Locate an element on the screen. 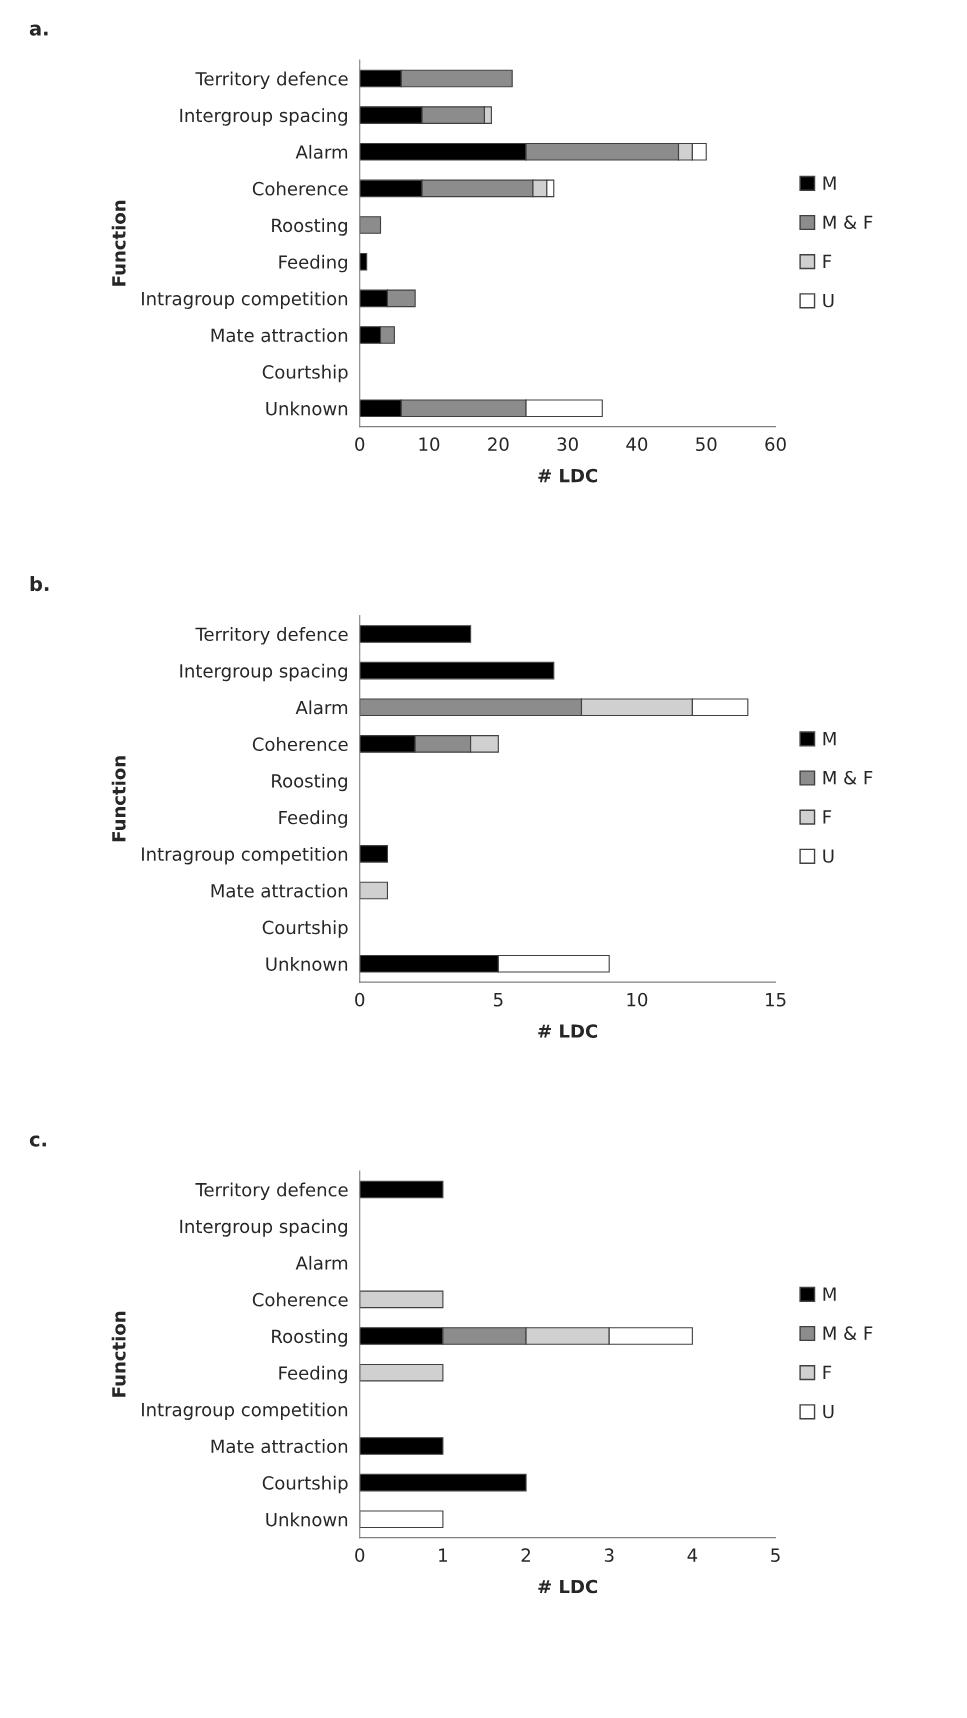 The height and width of the screenshot is (1718, 967). x-tick-label: 15 is located at coordinates (776, 1000).